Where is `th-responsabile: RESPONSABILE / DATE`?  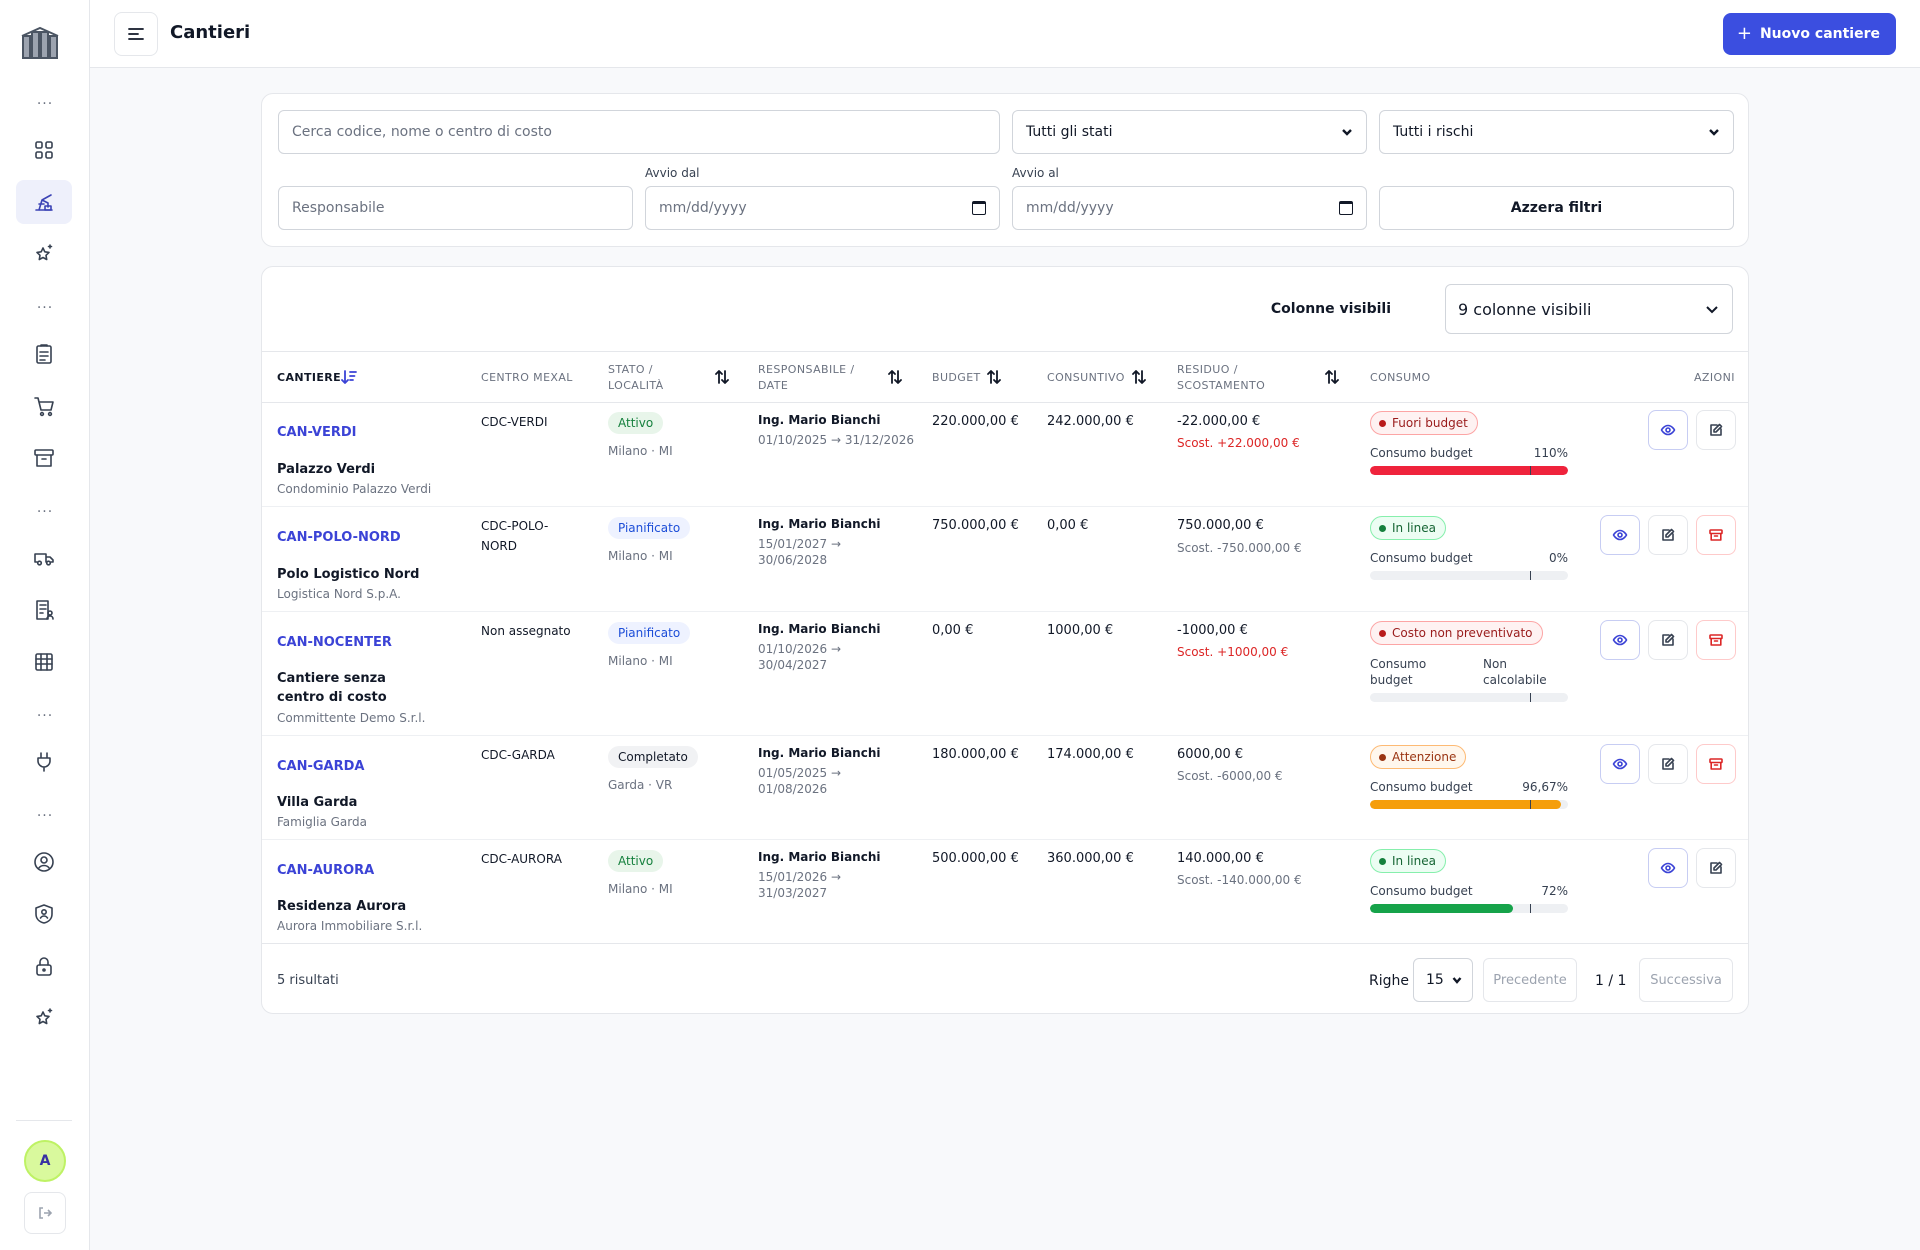
th-responsabile: RESPONSABILE / DATE is located at coordinates (806, 378).